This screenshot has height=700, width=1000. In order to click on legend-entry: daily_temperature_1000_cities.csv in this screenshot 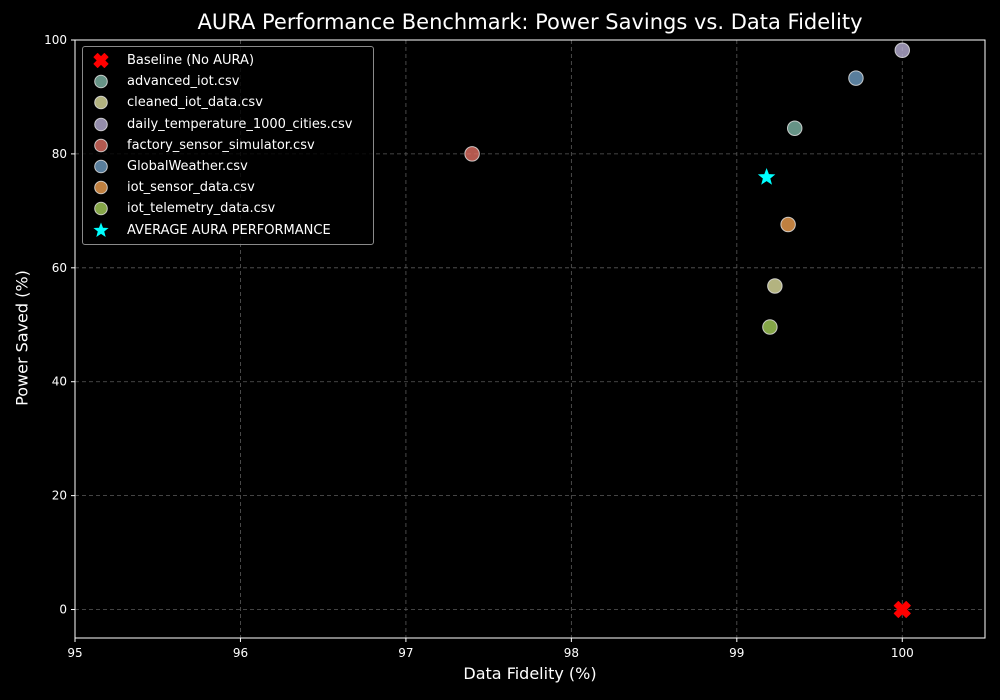, I will do `click(228, 124)`.